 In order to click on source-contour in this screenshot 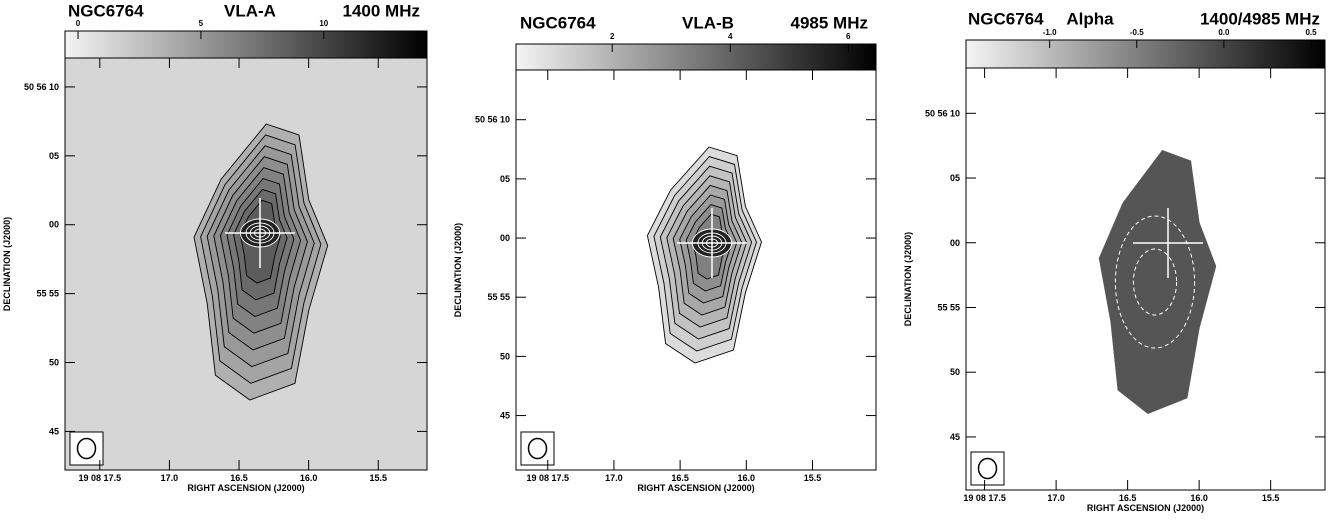, I will do `click(1157, 282)`.